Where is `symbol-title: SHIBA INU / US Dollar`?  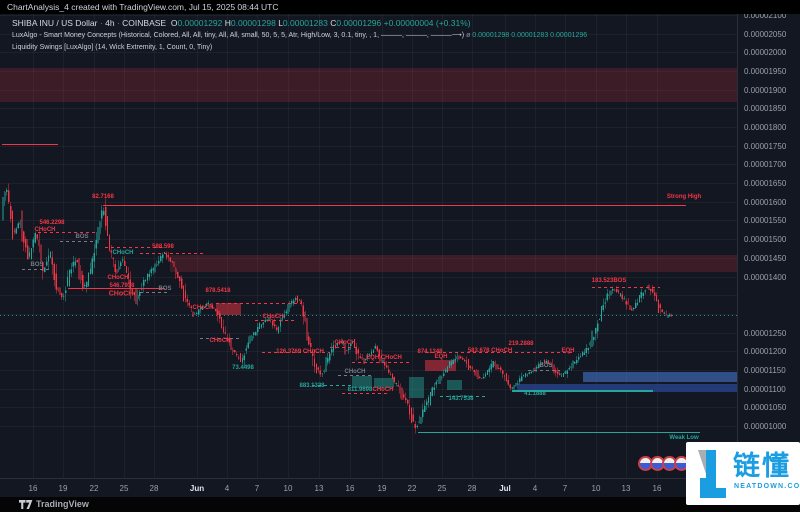
symbol-title: SHIBA INU / US Dollar is located at coordinates (55, 23).